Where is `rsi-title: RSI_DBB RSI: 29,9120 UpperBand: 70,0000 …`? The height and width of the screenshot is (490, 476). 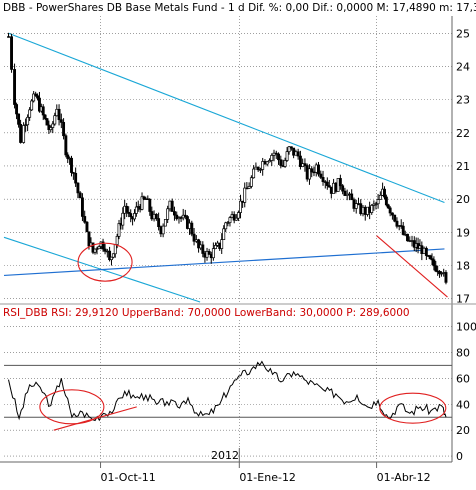
rsi-title: RSI_DBB RSI: 29,9120 UpperBand: 70,0000 … is located at coordinates (206, 313).